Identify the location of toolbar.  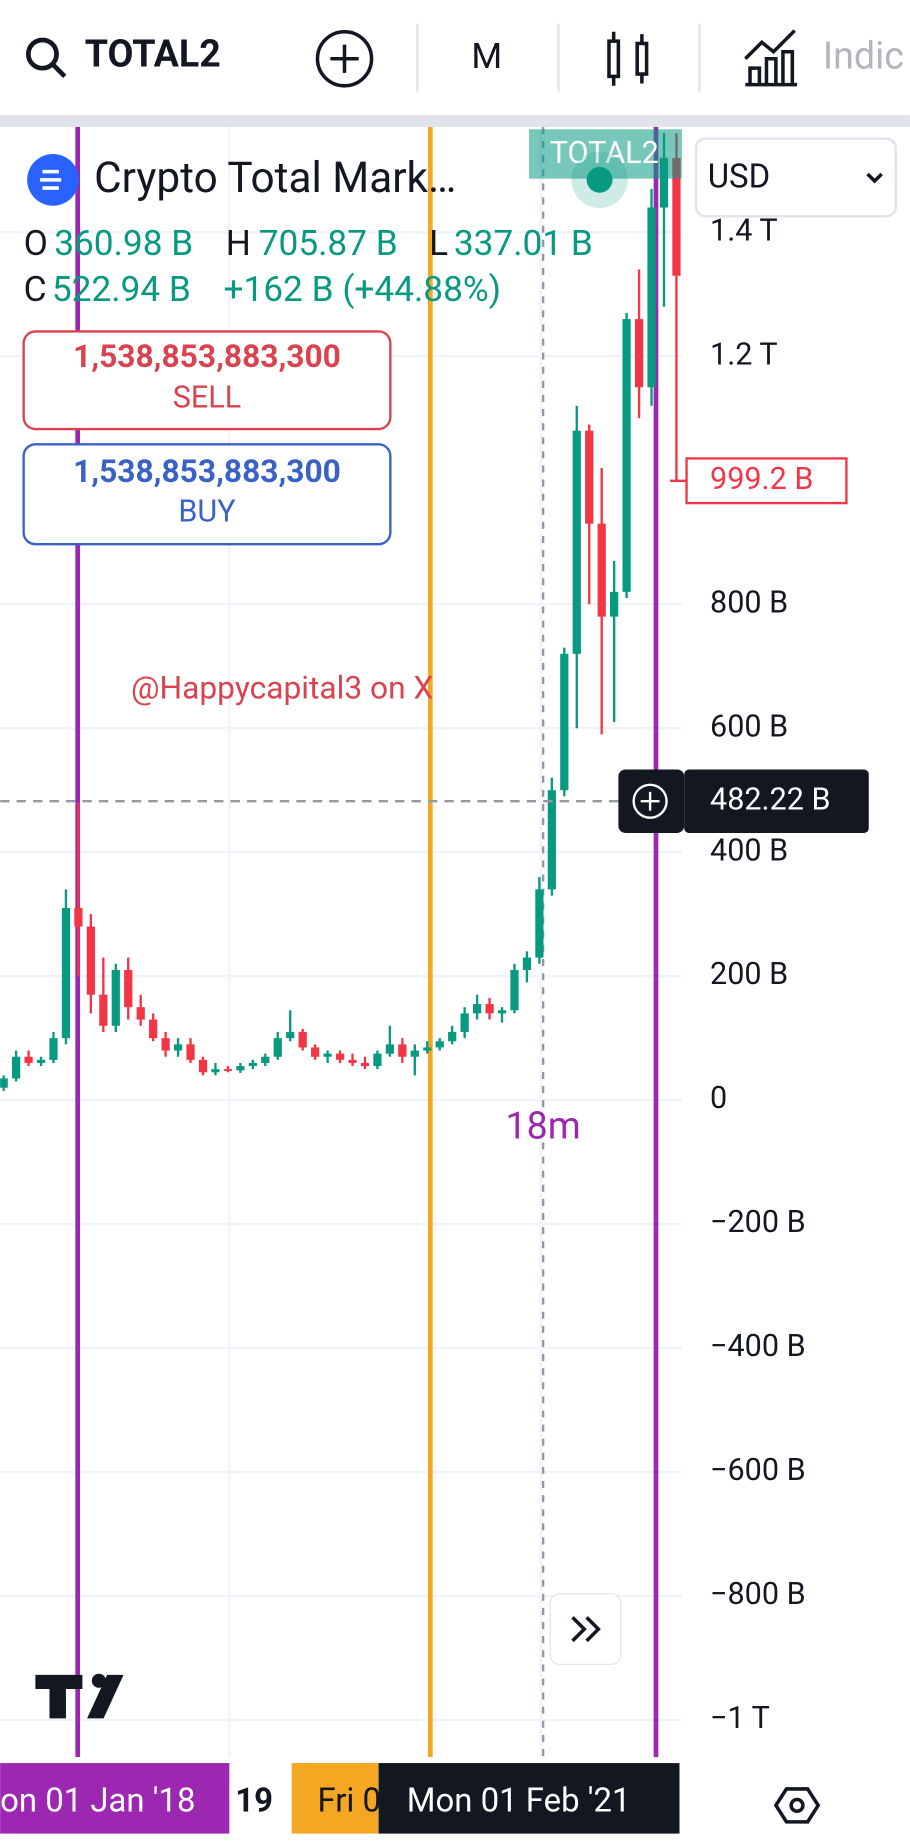
(455, 58).